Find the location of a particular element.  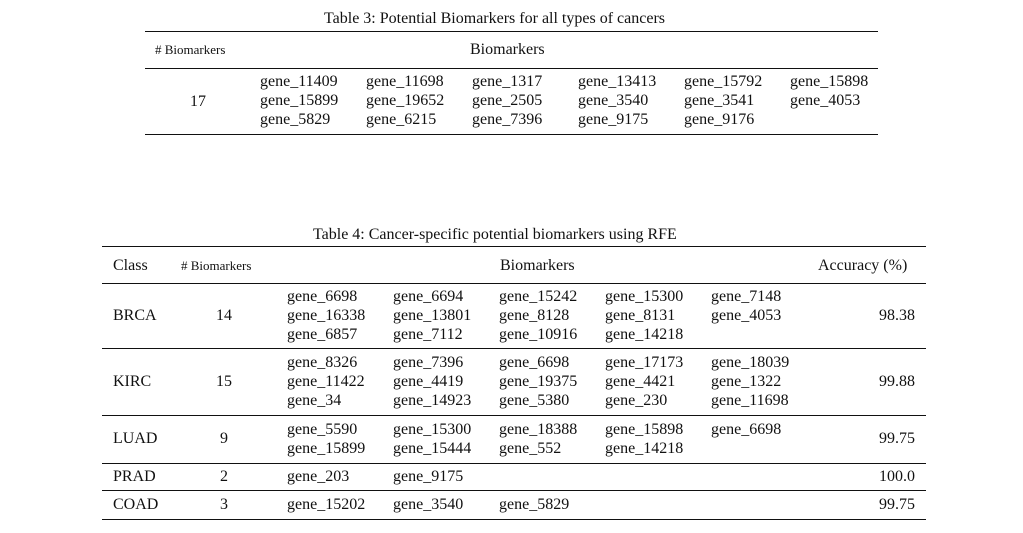

table3-header-count: # Biomarkers is located at coordinates (190, 49).